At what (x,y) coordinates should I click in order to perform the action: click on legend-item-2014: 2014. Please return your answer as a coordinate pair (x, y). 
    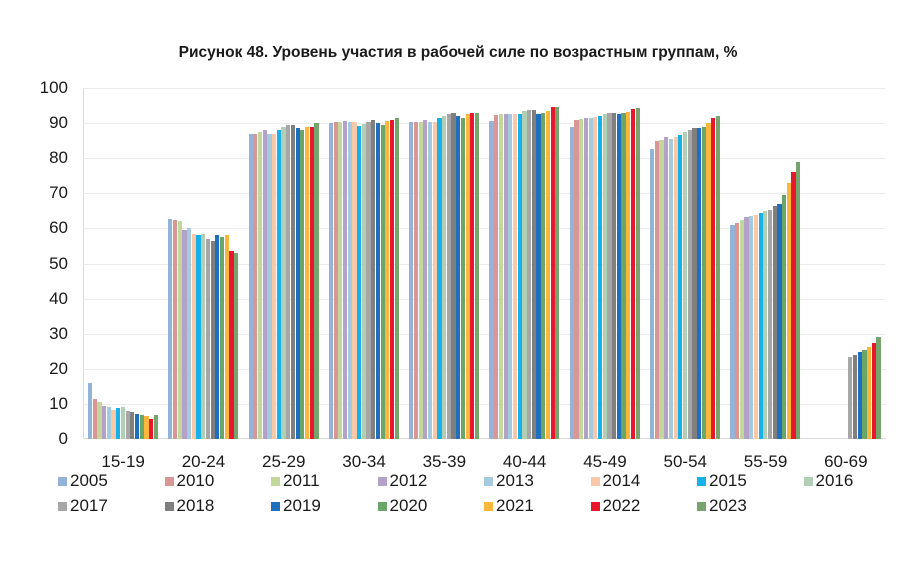
    Looking at the image, I should click on (615, 481).